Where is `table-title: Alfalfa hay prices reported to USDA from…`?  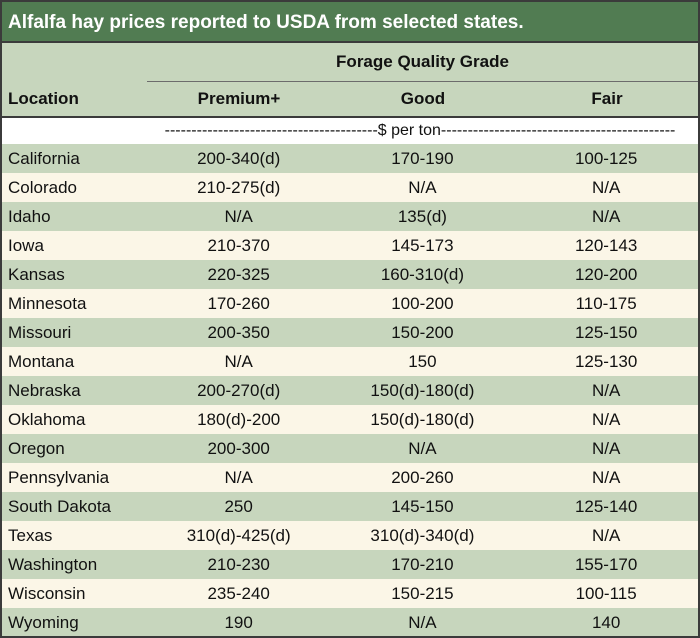
table-title: Alfalfa hay prices reported to USDA from… is located at coordinates (350, 22).